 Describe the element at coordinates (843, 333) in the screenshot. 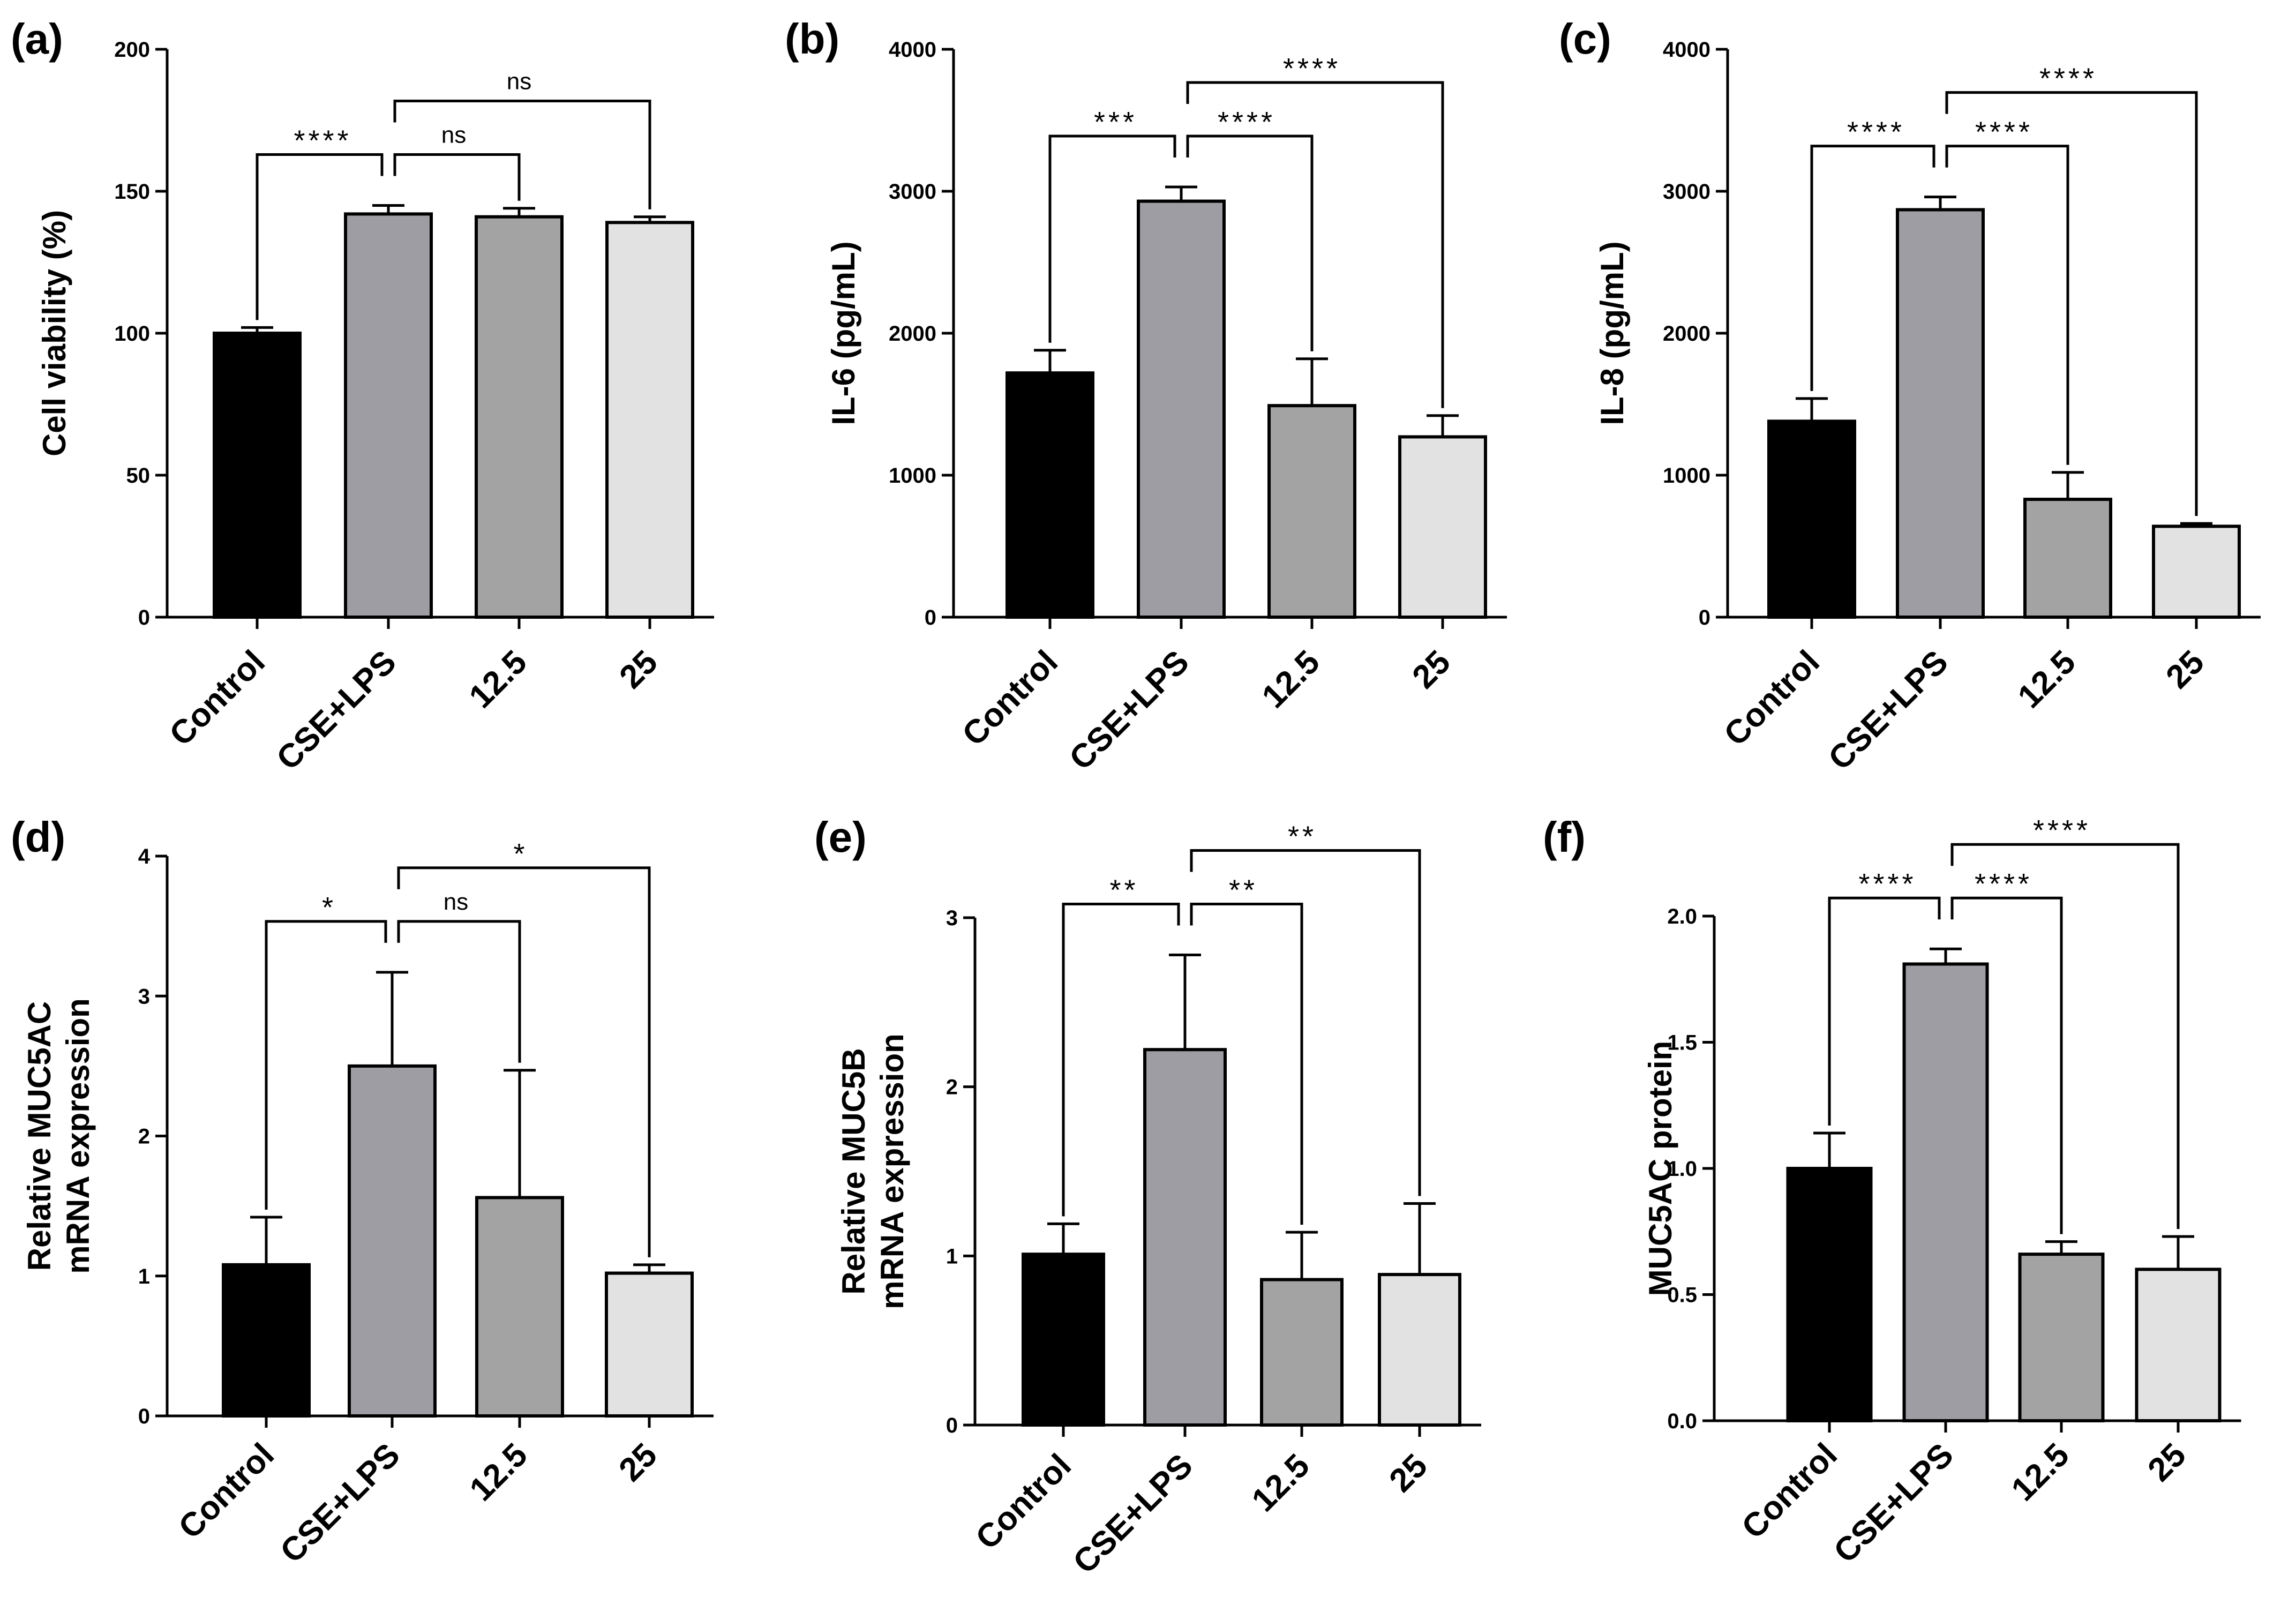

I see `y-axis-label: IL-6 (pg/mL)` at that location.